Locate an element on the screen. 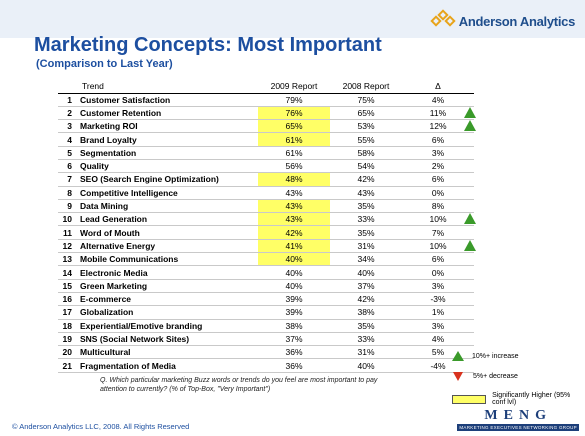 The image size is (585, 436). trend-cell-text: Segmentation is located at coordinates (108, 152).